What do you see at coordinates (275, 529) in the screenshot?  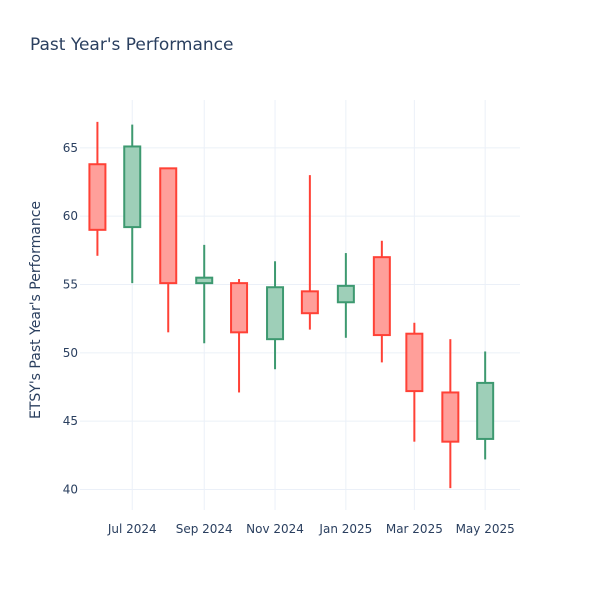 I see `x-tick-label: Nov 2024` at bounding box center [275, 529].